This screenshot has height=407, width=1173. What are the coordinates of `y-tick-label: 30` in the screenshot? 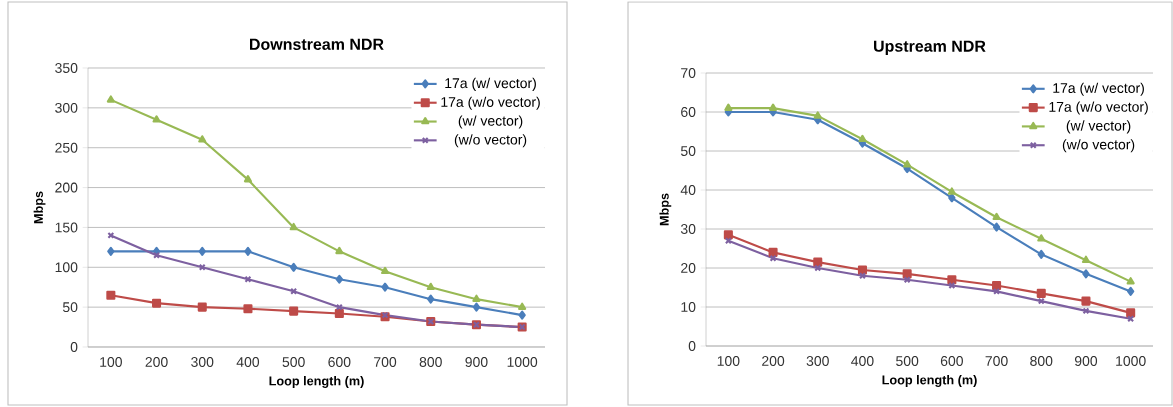 It's located at (688, 229).